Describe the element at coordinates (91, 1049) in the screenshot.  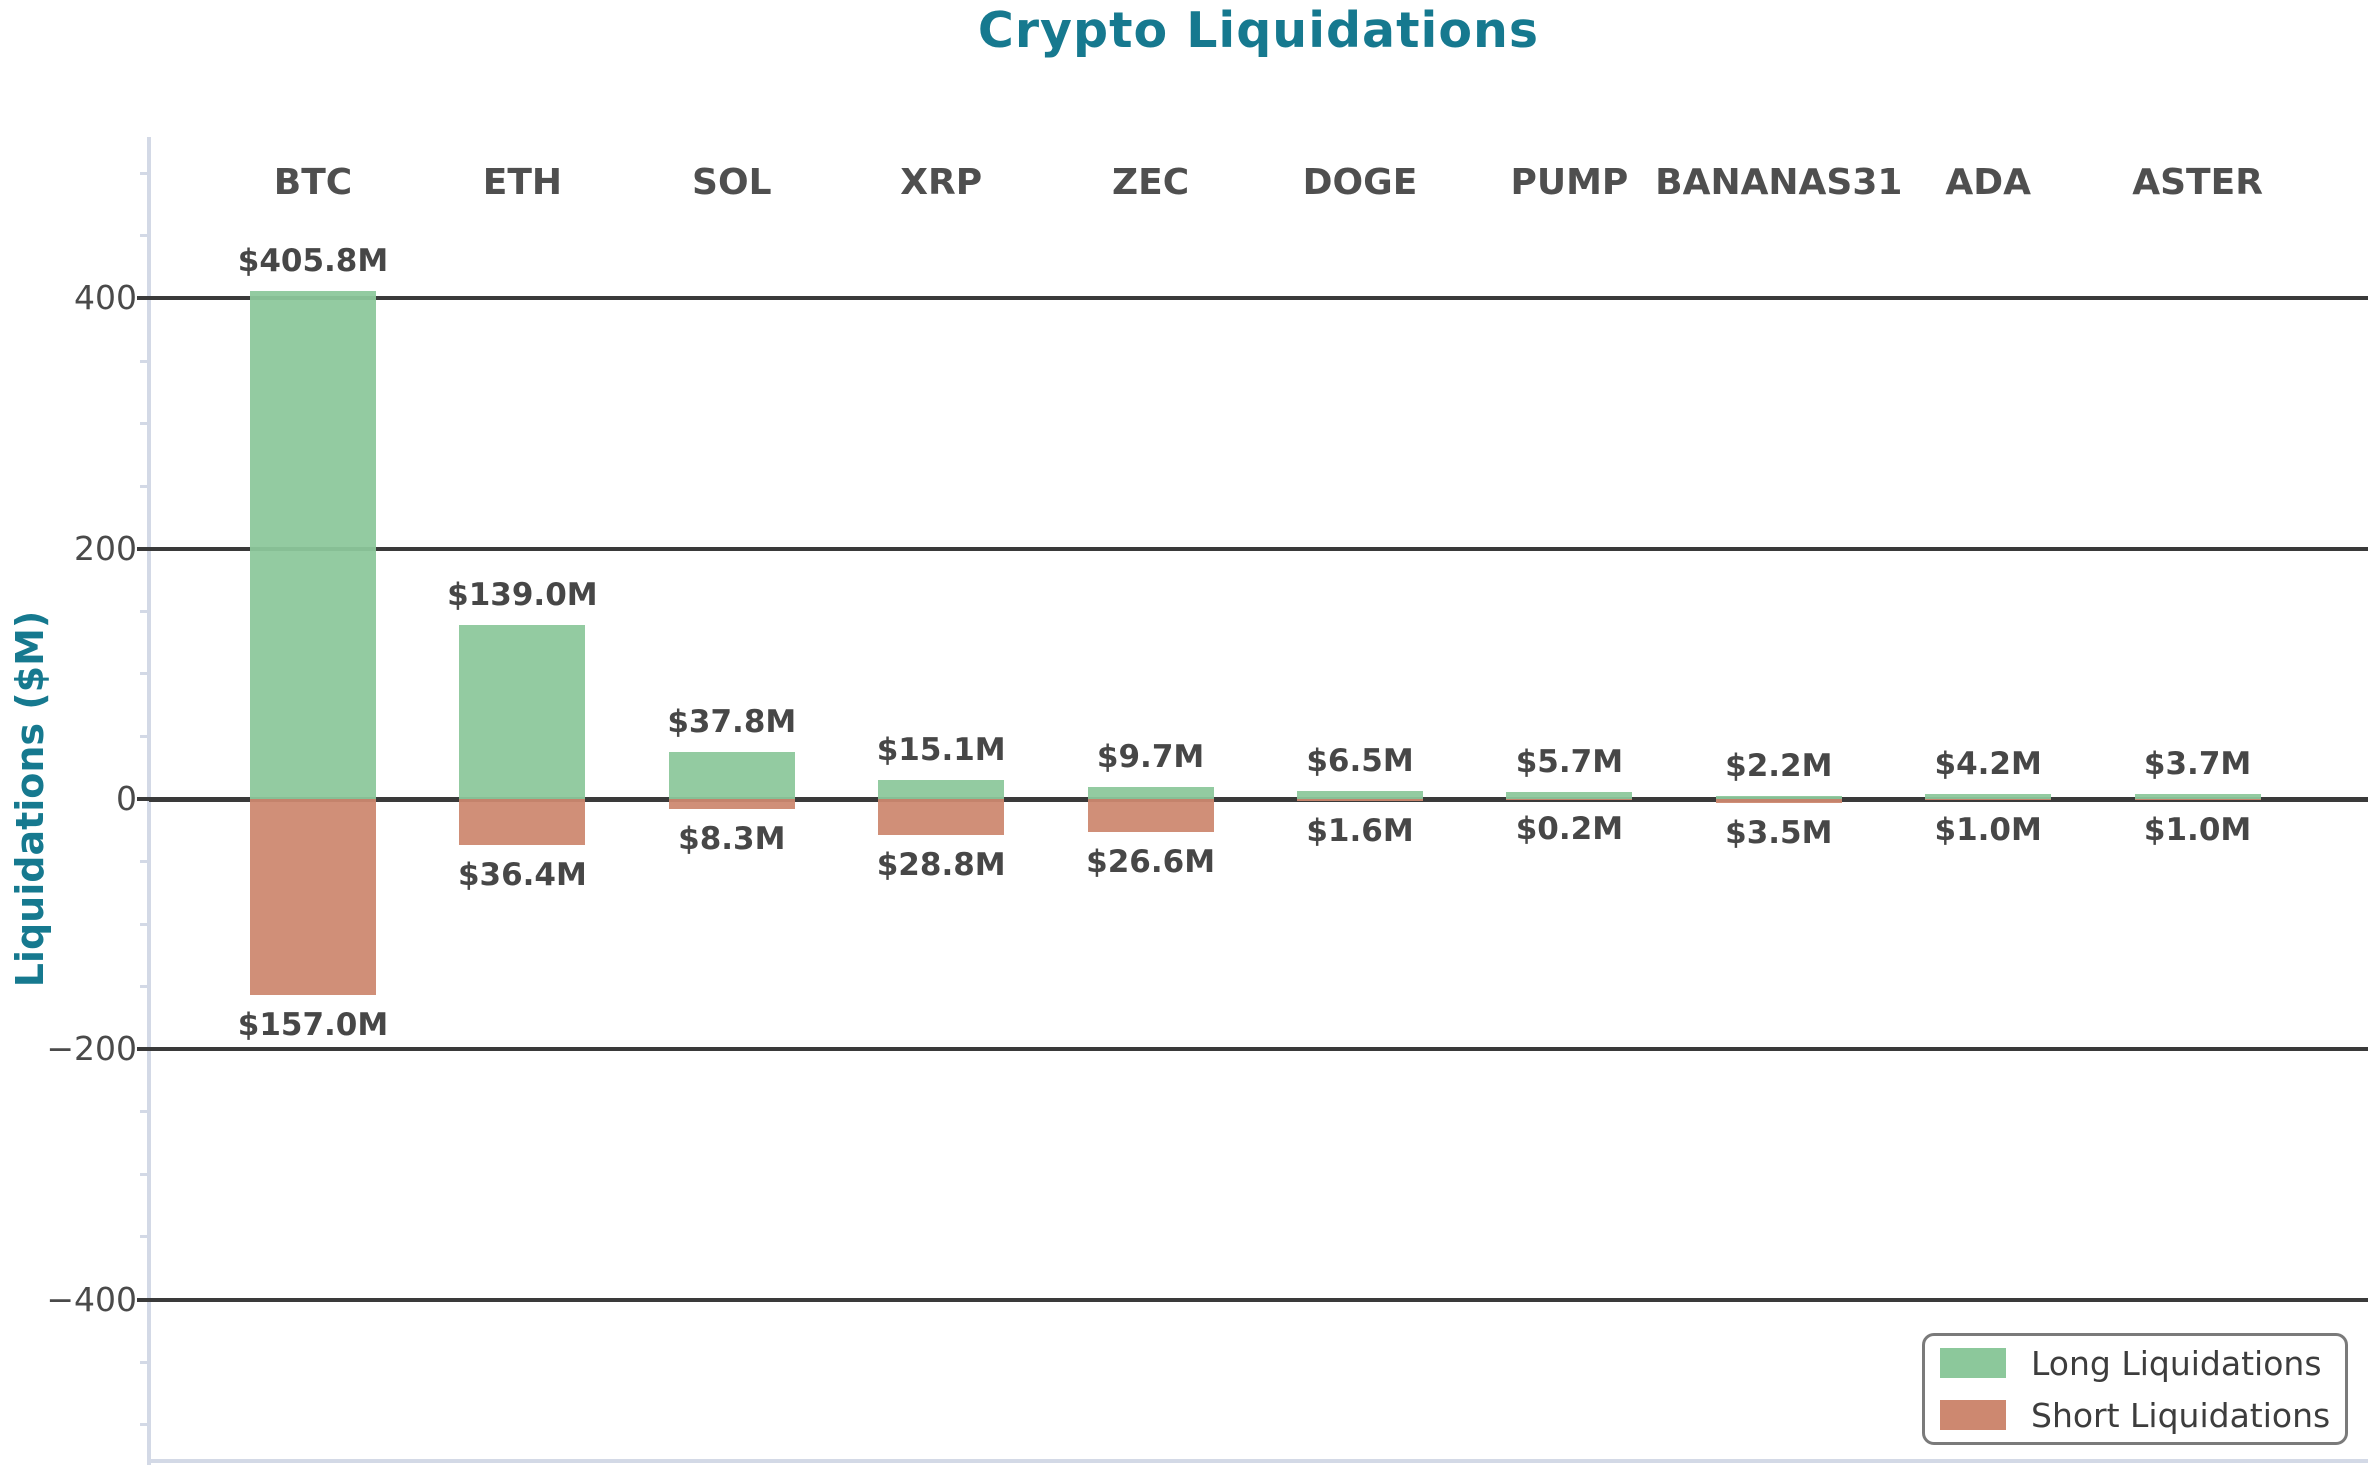
I see `y-tick-label: −200` at that location.